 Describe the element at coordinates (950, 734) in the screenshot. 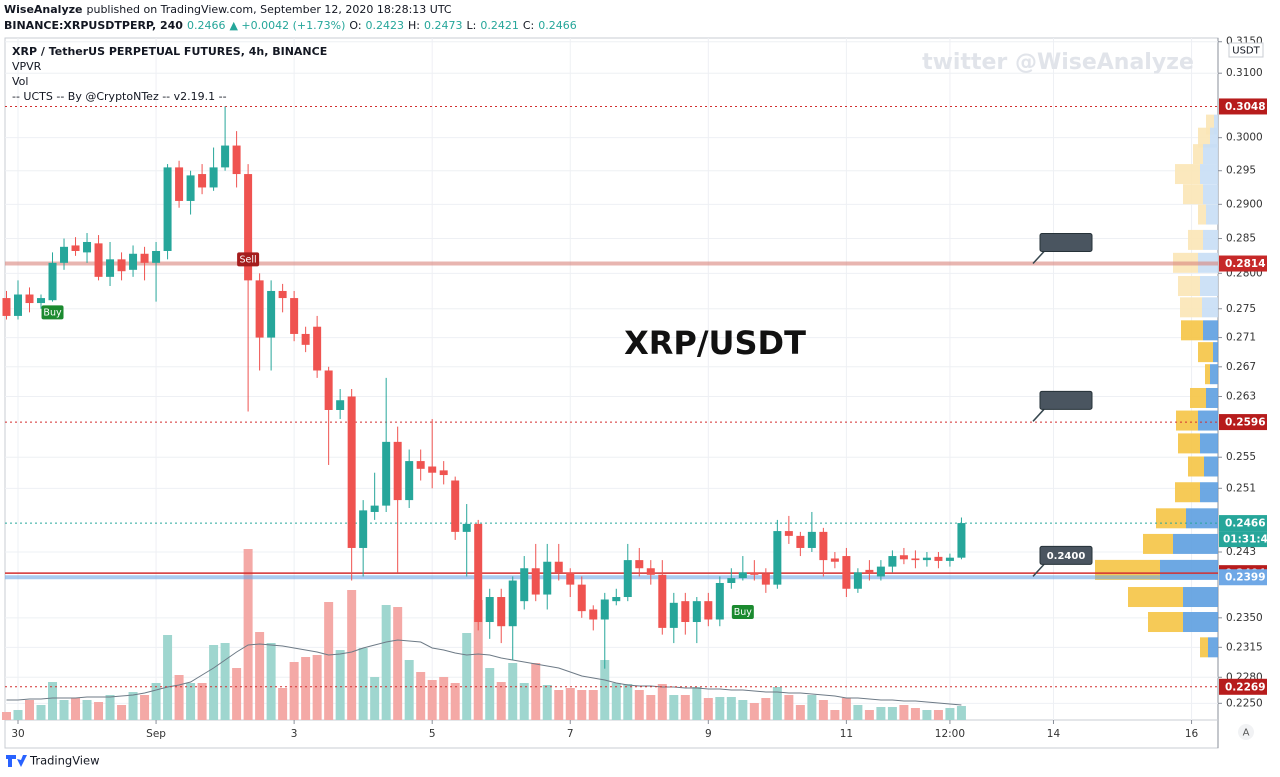

I see `x-tick-label: 12:00` at that location.